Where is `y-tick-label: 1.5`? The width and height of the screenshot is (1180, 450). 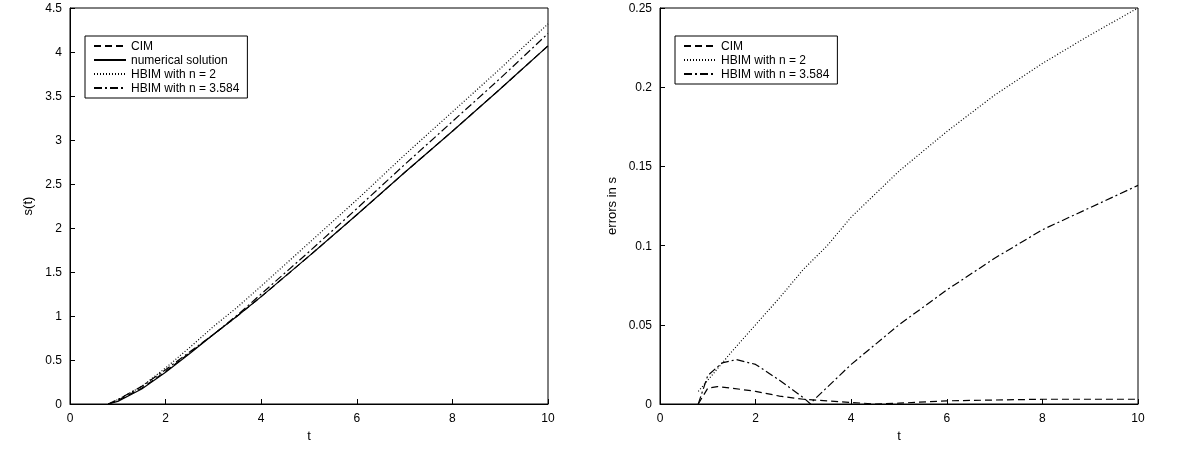 y-tick-label: 1.5 is located at coordinates (54, 272).